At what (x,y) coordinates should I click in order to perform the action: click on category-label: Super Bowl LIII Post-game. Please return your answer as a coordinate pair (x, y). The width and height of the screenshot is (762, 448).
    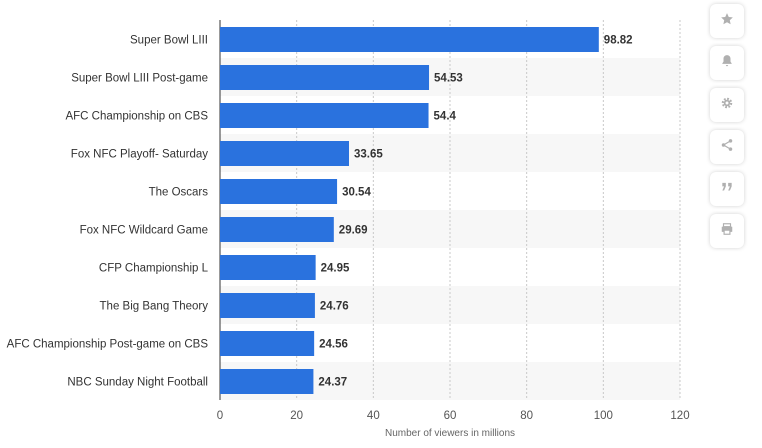
    Looking at the image, I should click on (139, 79).